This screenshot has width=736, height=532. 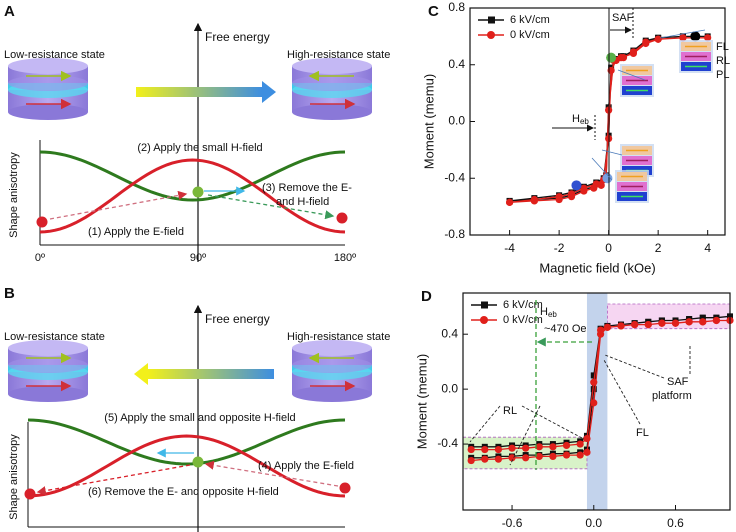 What do you see at coordinates (449, 333) in the screenshot?
I see `y-tick-label: 0.4` at bounding box center [449, 333].